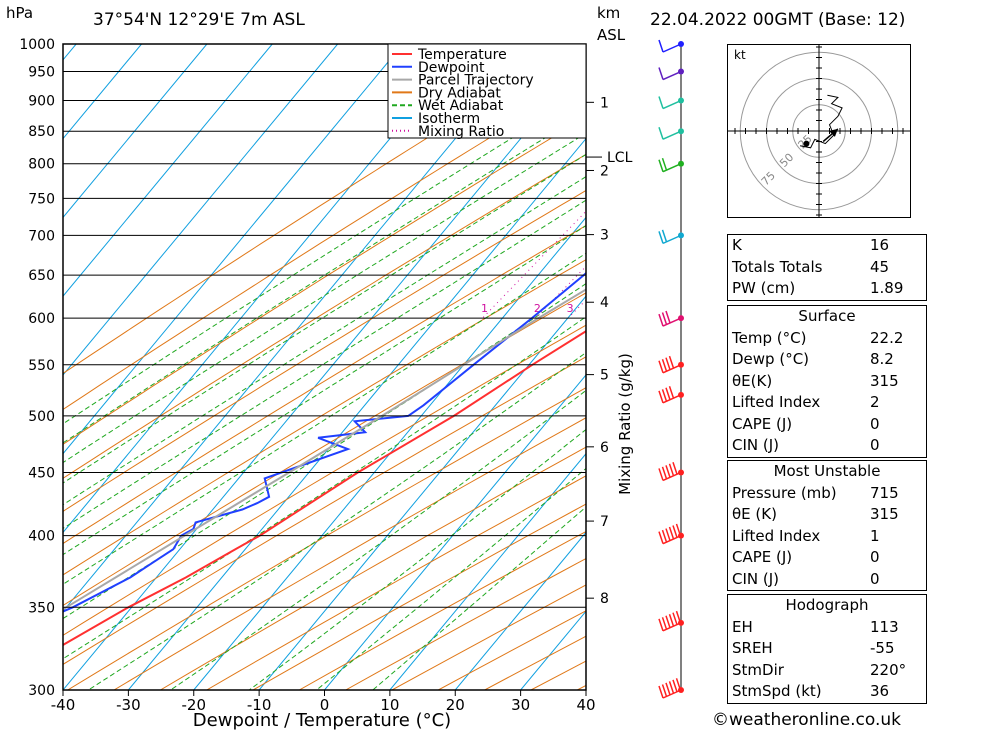  What do you see at coordinates (63, 705) in the screenshot?
I see `x-tick-label: -40` at bounding box center [63, 705].